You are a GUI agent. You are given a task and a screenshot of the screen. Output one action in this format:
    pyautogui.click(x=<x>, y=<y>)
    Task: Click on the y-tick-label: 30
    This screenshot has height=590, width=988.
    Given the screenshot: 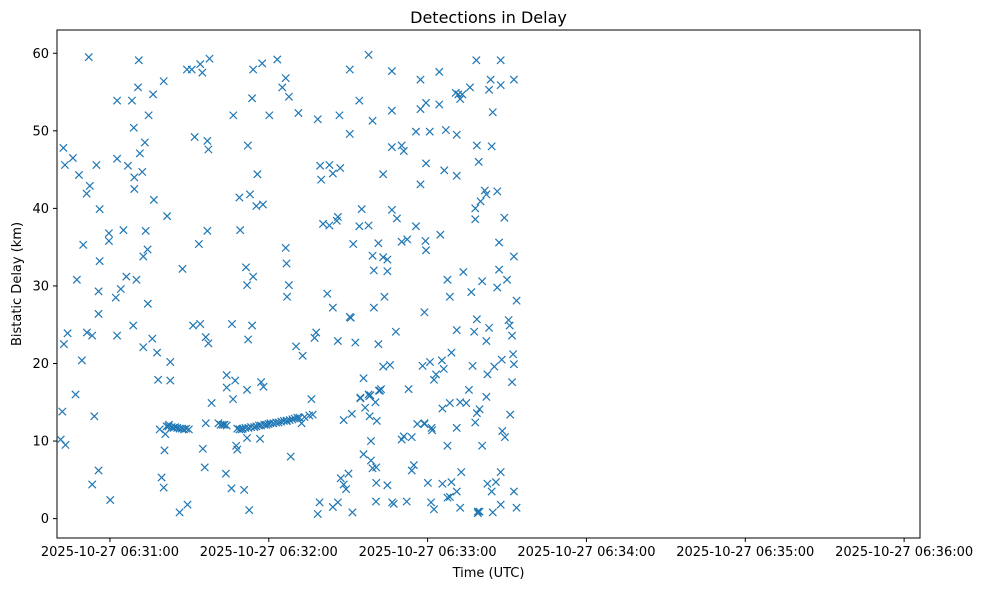 What is the action you would take?
    pyautogui.click(x=40, y=286)
    